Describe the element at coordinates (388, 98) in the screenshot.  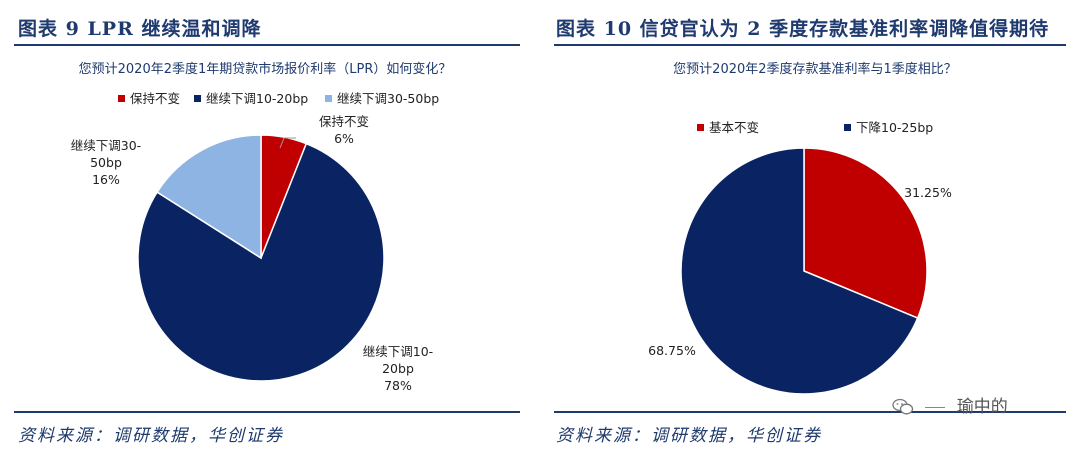
I see `legend-label-2: 继续下调30-50bp` at that location.